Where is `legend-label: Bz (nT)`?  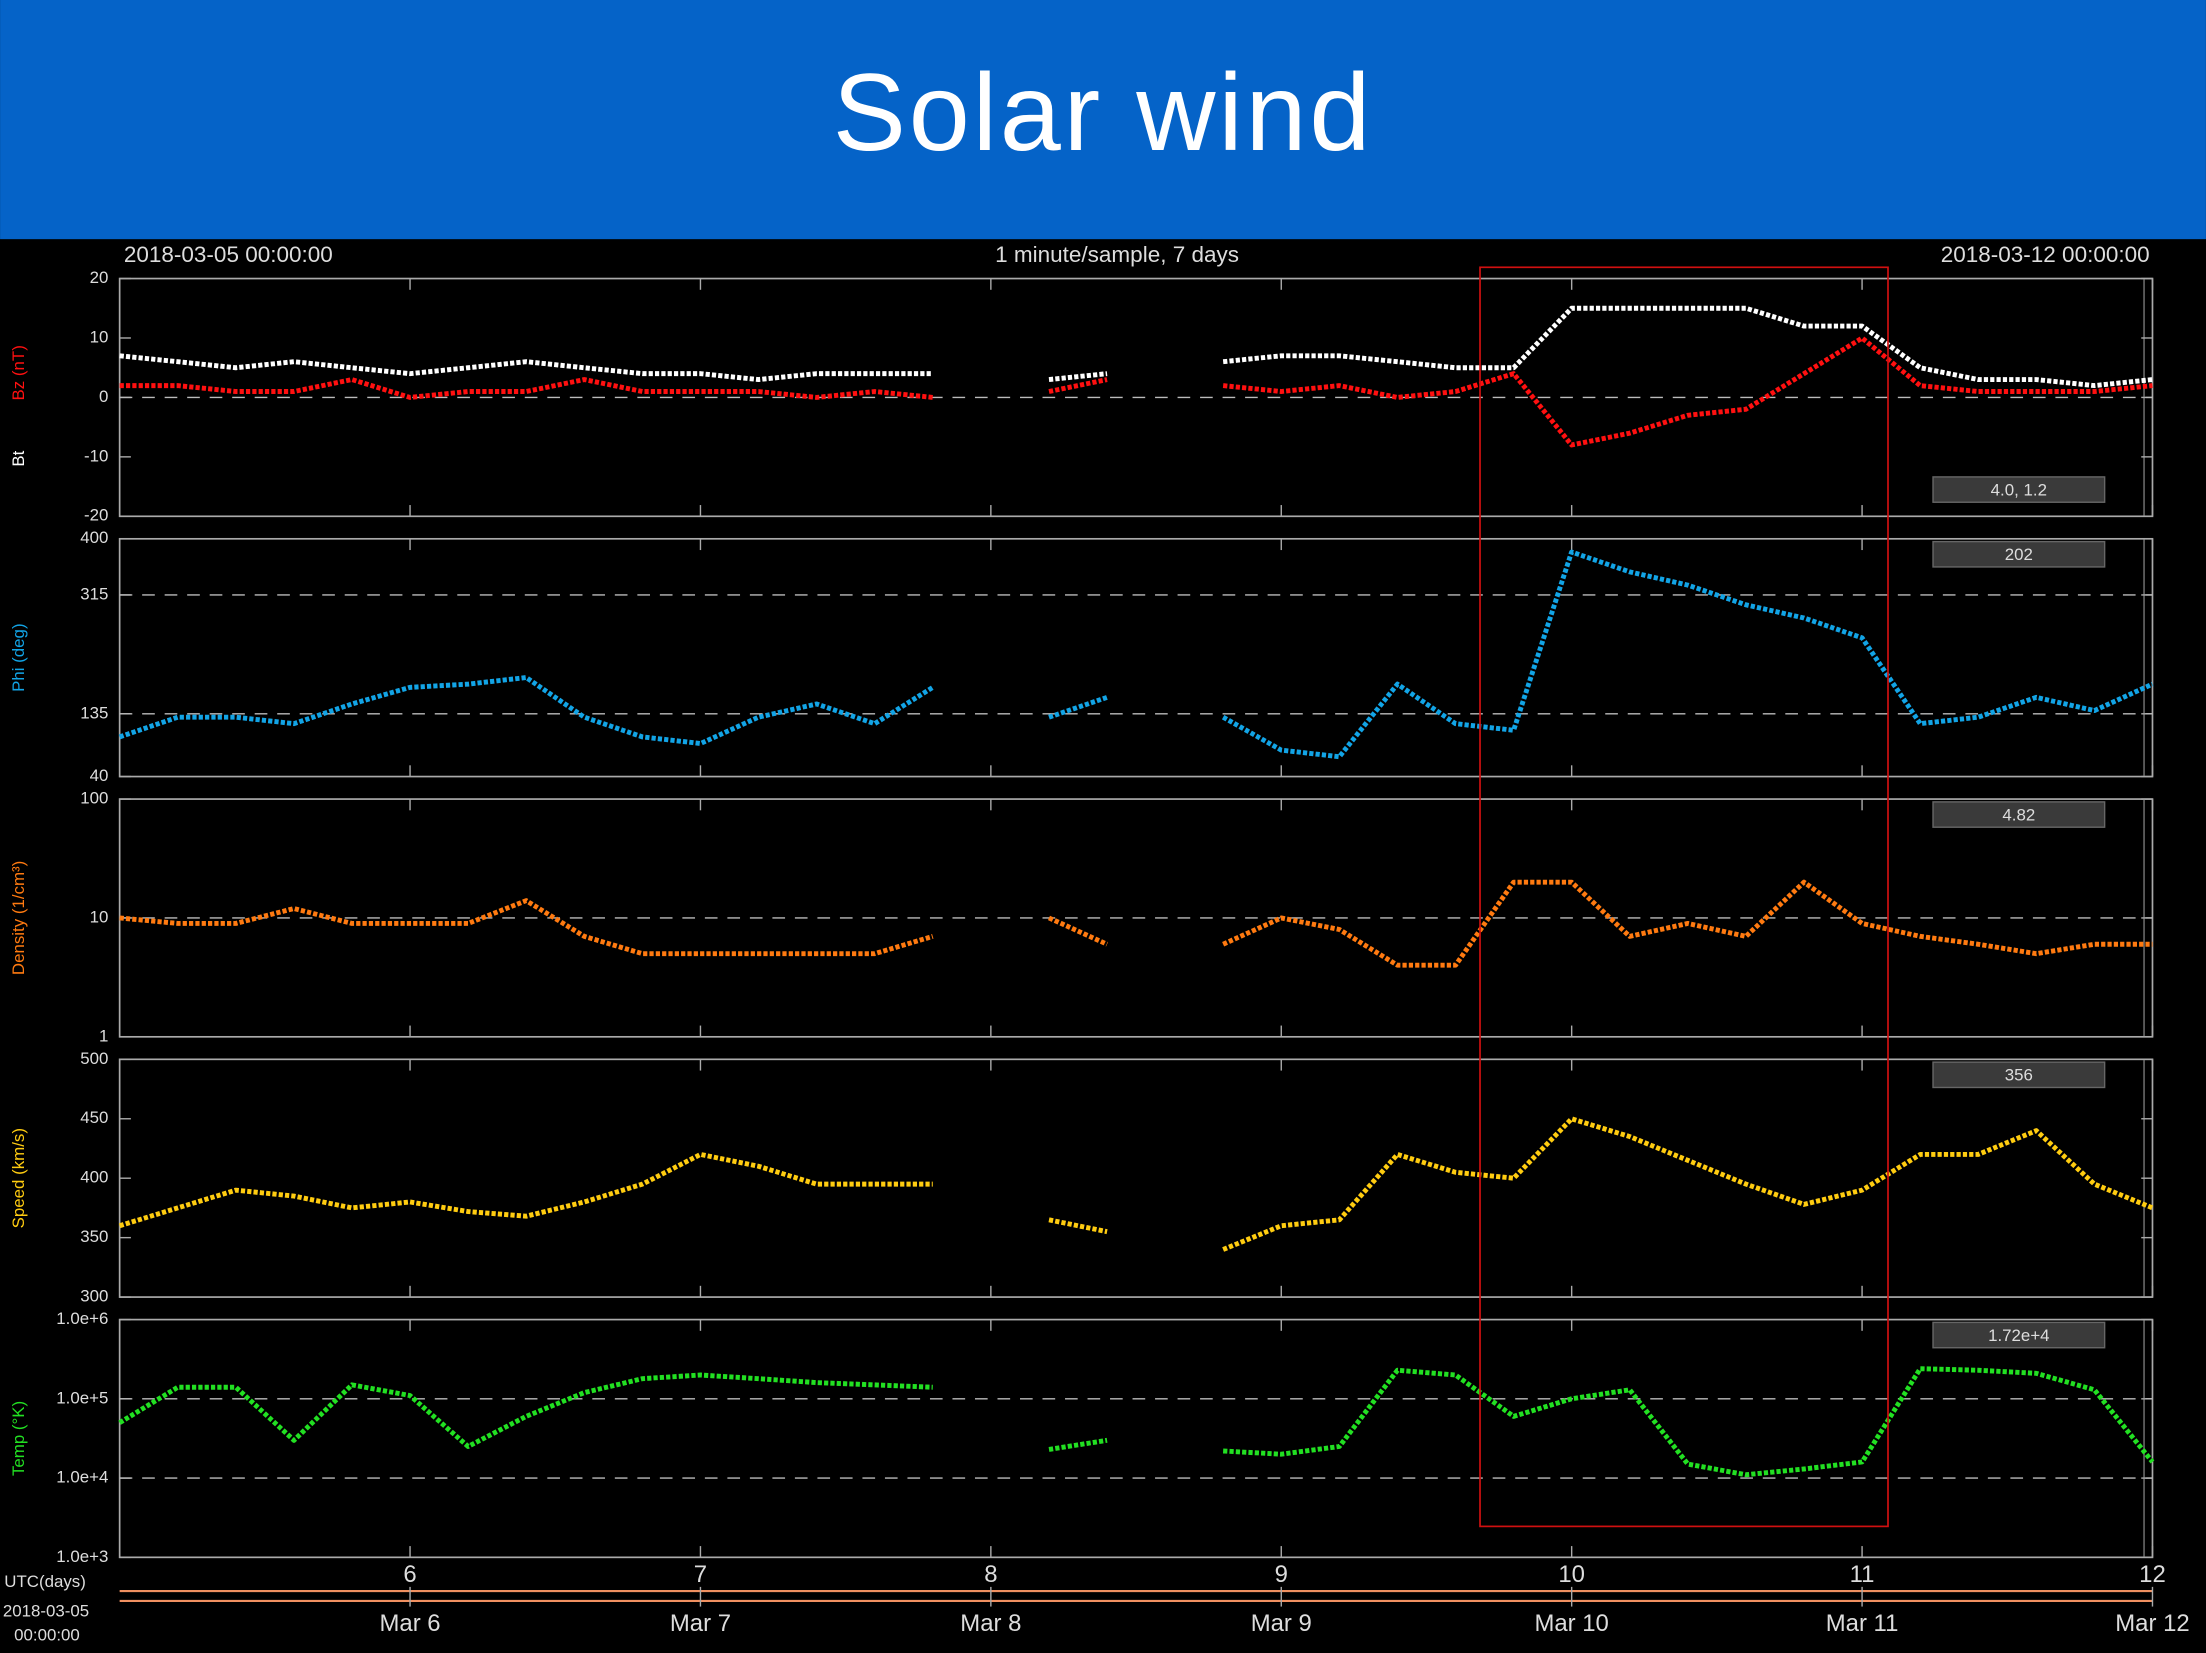 legend-label: Bz (nT) is located at coordinates (18, 372).